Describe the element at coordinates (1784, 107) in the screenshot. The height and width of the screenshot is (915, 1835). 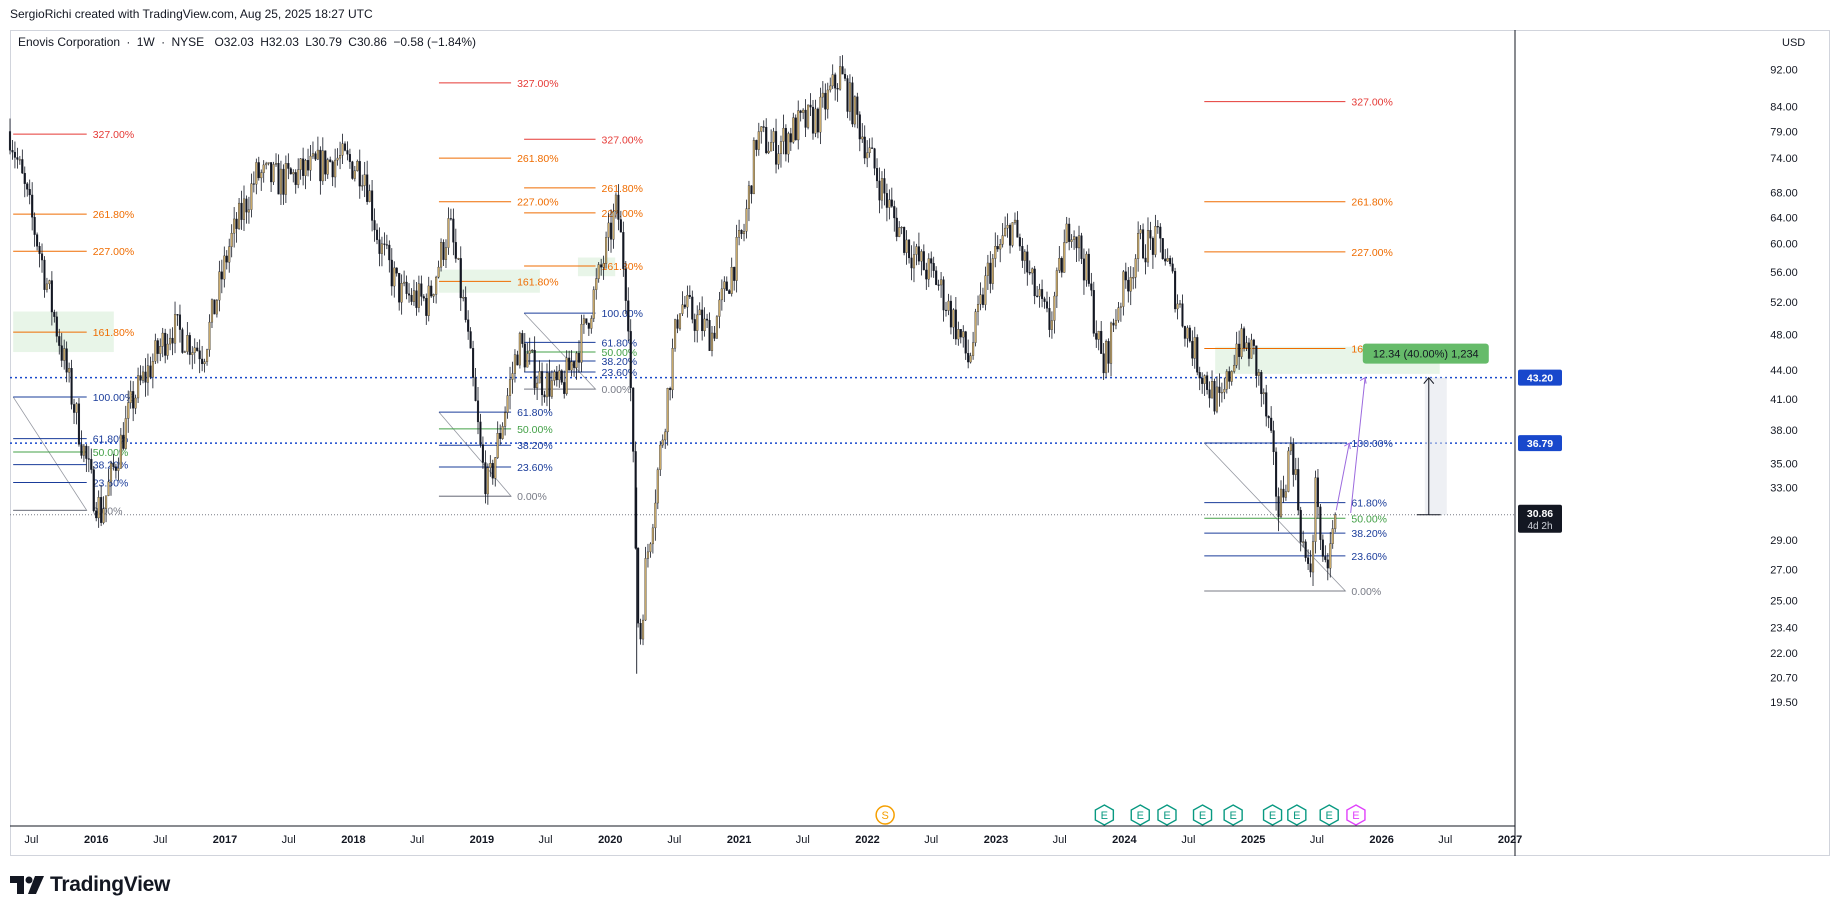
I see `price-tick-label: 84.00` at that location.